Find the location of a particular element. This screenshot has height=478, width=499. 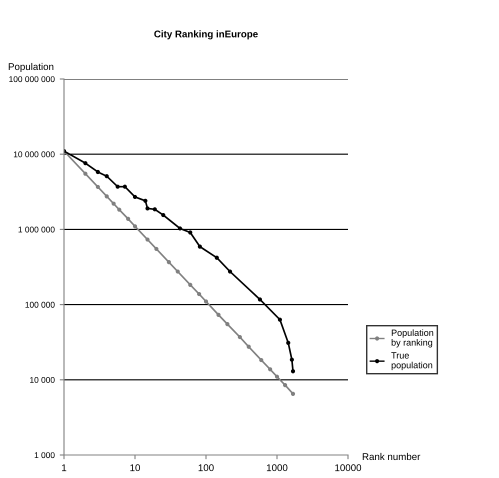

x-tick-label: 10000 is located at coordinates (348, 468).